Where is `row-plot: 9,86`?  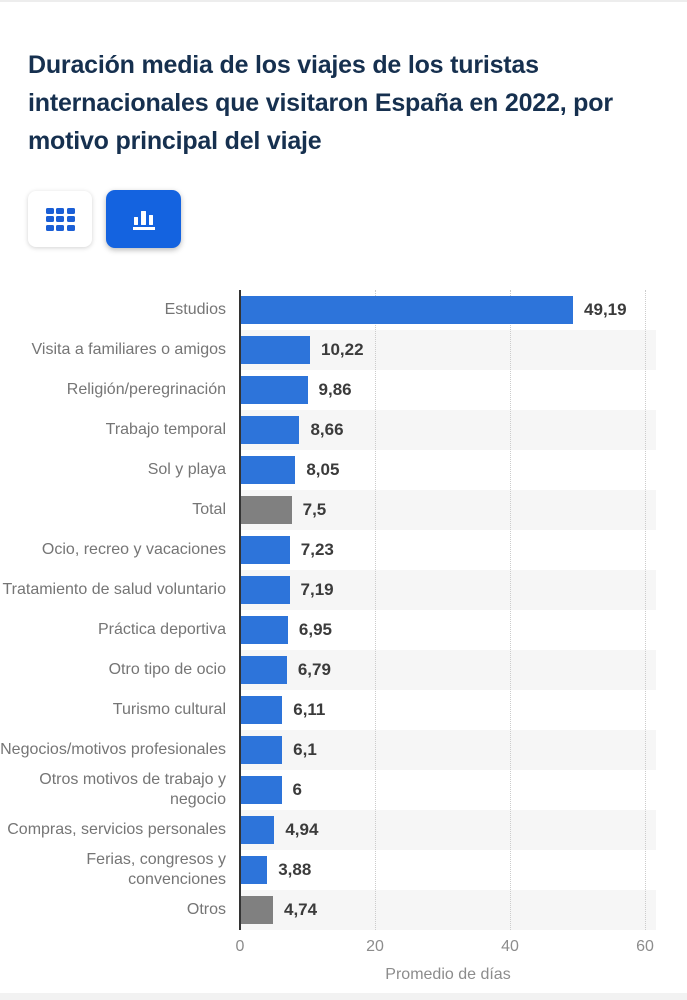 row-plot: 9,86 is located at coordinates (448, 390).